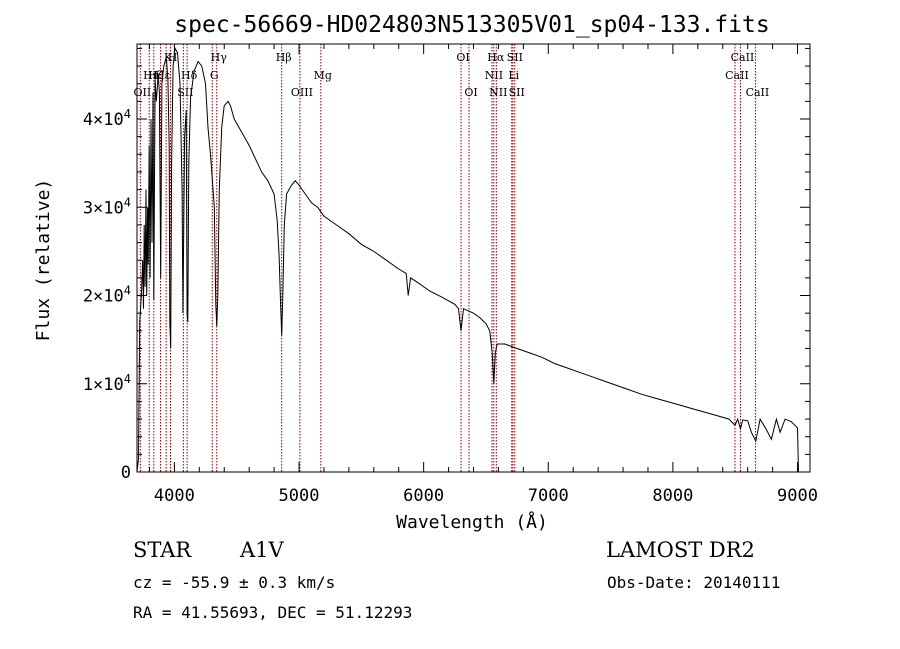 This screenshot has width=900, height=649. I want to click on redshift-cz: cz = -55.9 ± 0.3 km/s, so click(234, 582).